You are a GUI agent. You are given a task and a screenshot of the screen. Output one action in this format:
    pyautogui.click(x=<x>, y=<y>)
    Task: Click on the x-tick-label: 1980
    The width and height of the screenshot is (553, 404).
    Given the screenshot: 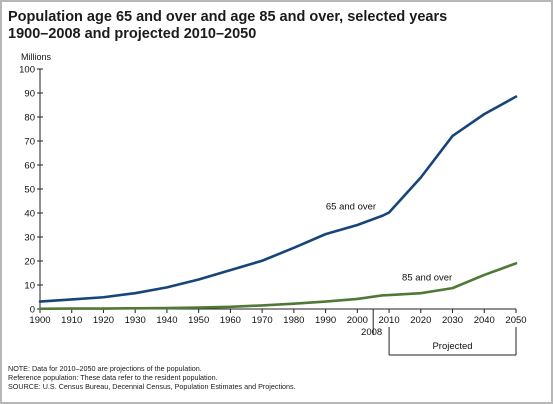 What is the action you would take?
    pyautogui.click(x=293, y=320)
    